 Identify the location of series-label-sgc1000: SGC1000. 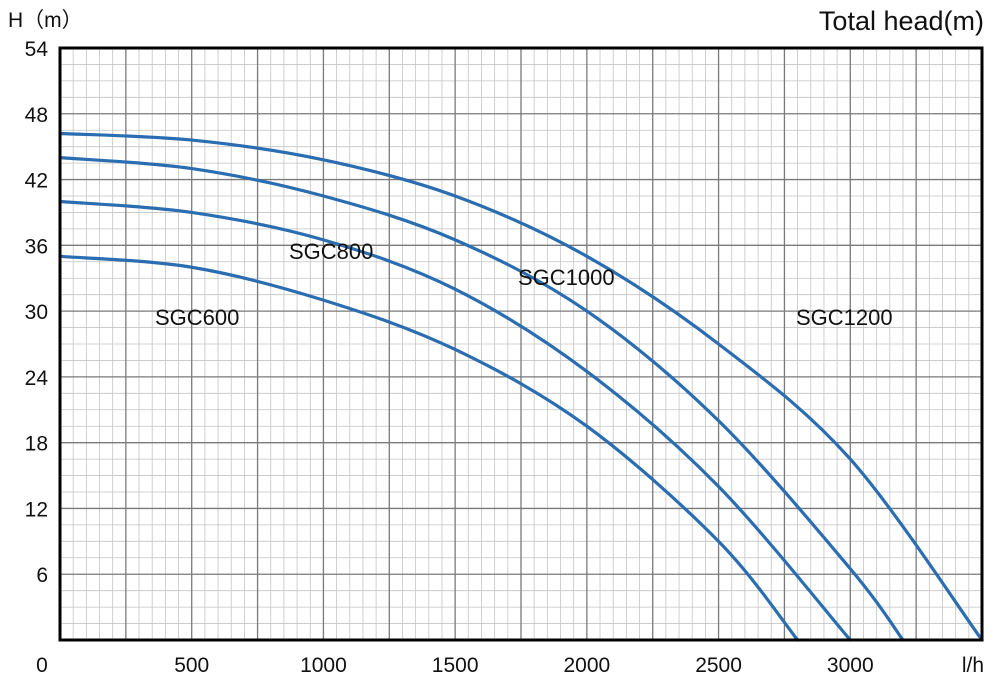
(566, 277).